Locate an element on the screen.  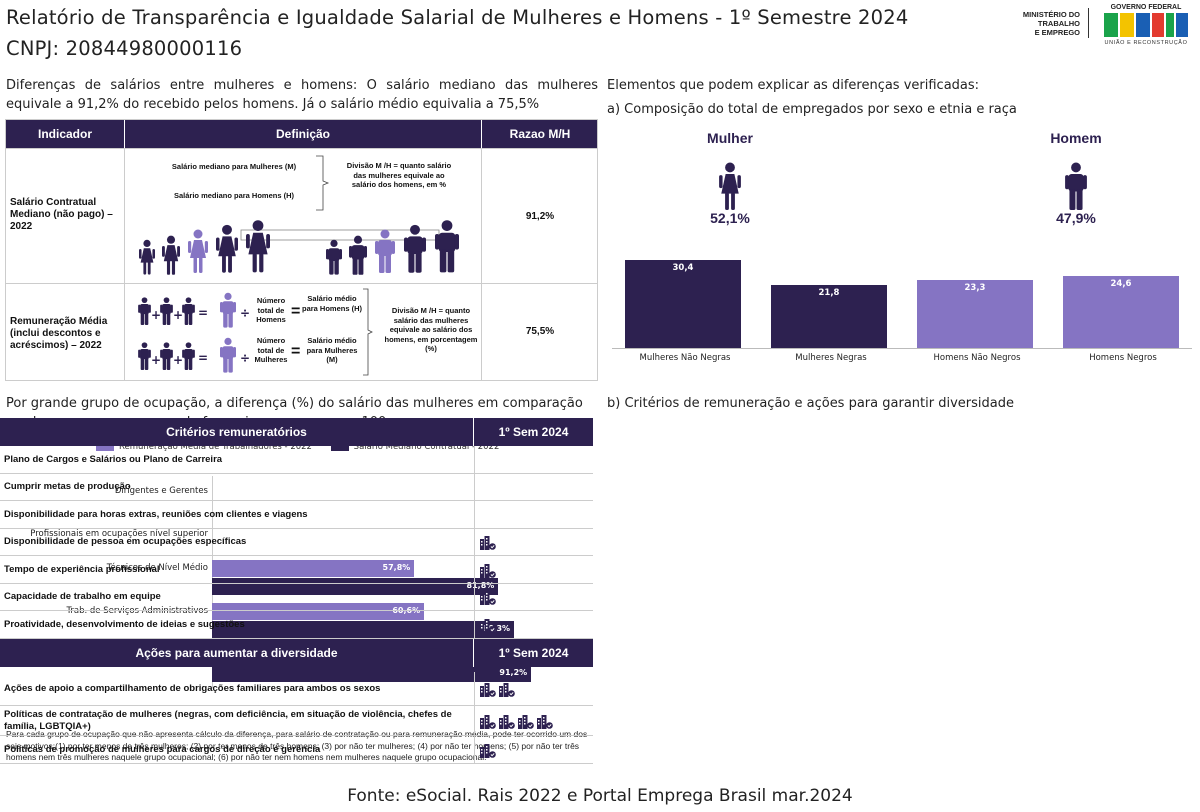
people-icon-group is located at coordinates (299, 247).